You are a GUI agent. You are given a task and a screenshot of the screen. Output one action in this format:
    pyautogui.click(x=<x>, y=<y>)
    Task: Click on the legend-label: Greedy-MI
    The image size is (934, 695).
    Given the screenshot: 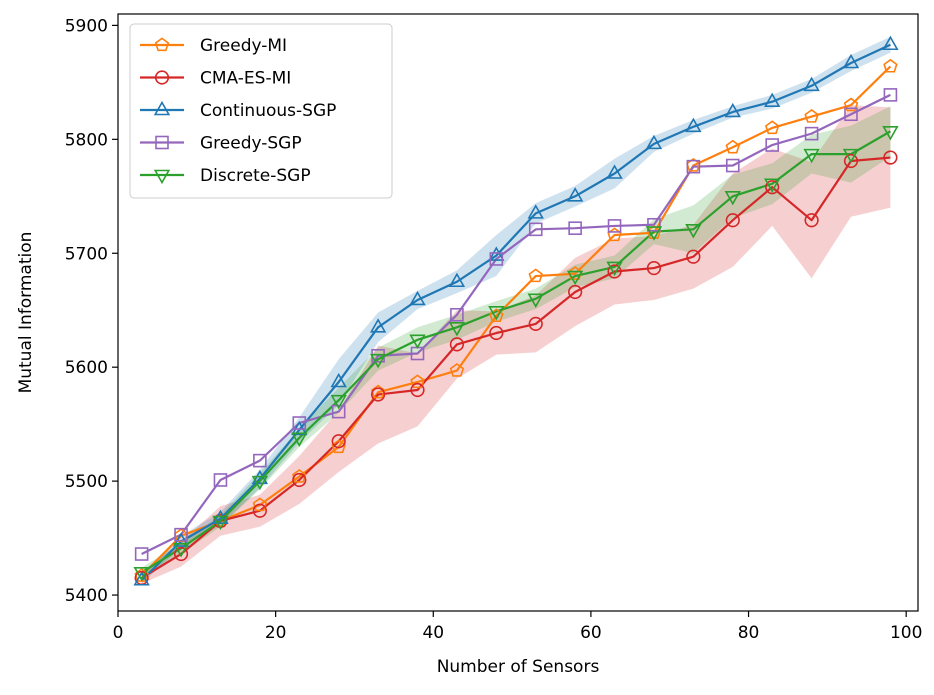 What is the action you would take?
    pyautogui.click(x=243, y=46)
    